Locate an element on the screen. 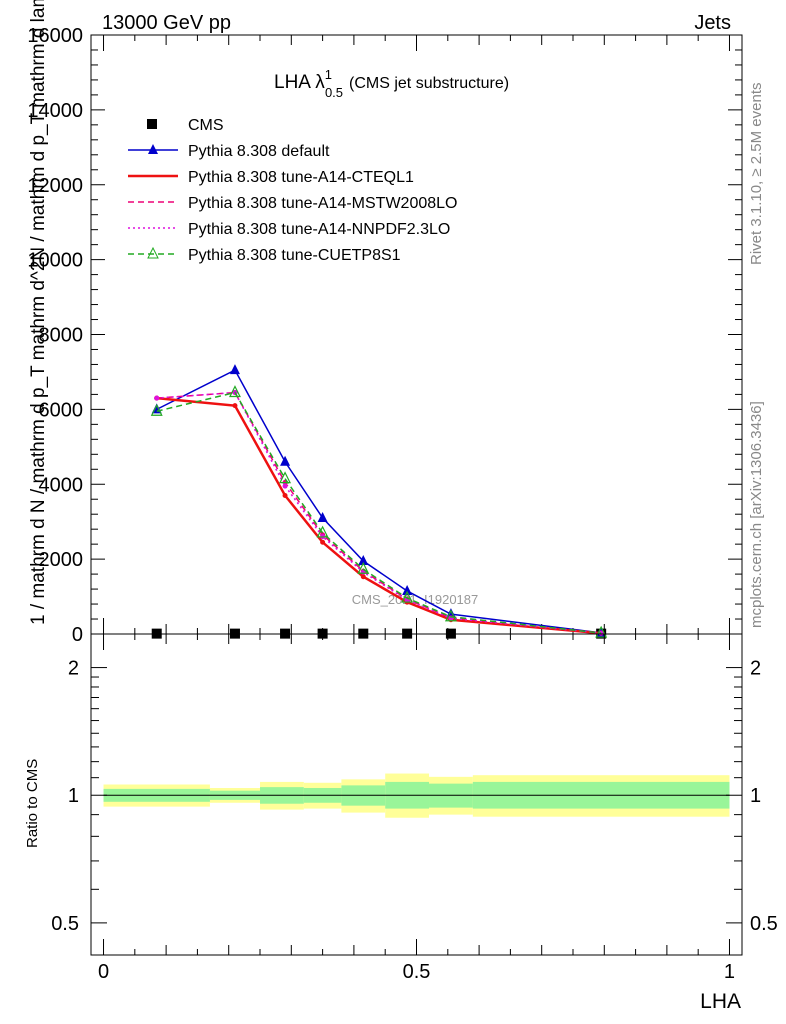  ratio-y-tick-label-right: 1 is located at coordinates (755, 796).